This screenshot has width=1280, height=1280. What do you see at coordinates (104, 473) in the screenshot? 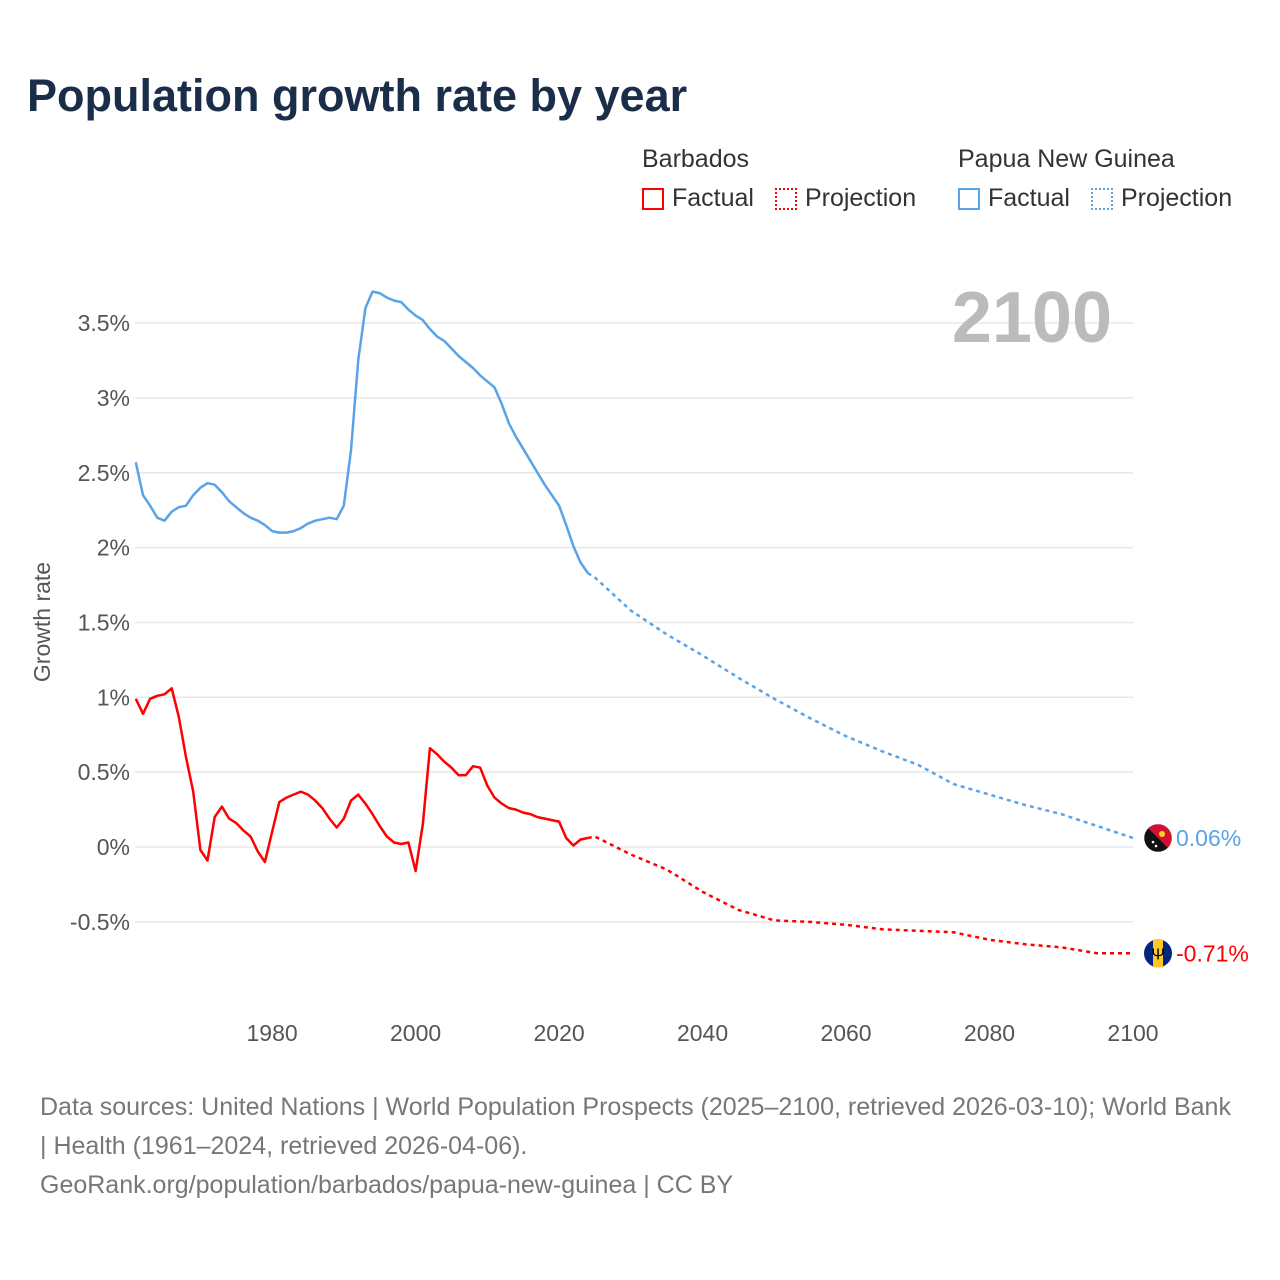
I see `y-tick-label: 2.5%` at bounding box center [104, 473].